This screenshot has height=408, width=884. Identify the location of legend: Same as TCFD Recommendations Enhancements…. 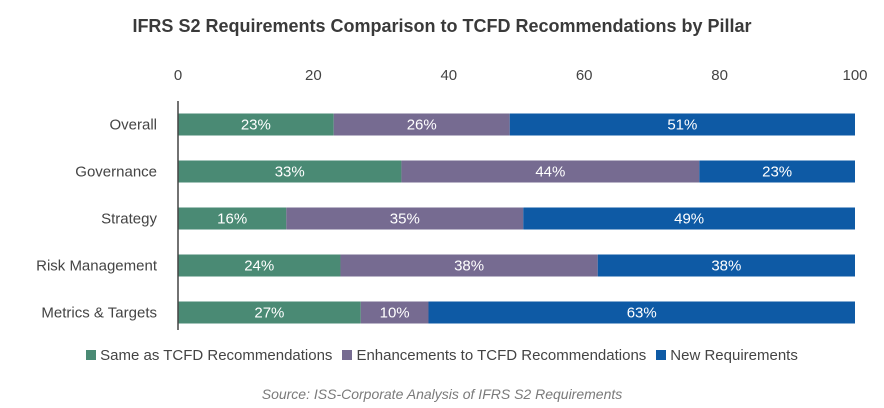
(442, 355).